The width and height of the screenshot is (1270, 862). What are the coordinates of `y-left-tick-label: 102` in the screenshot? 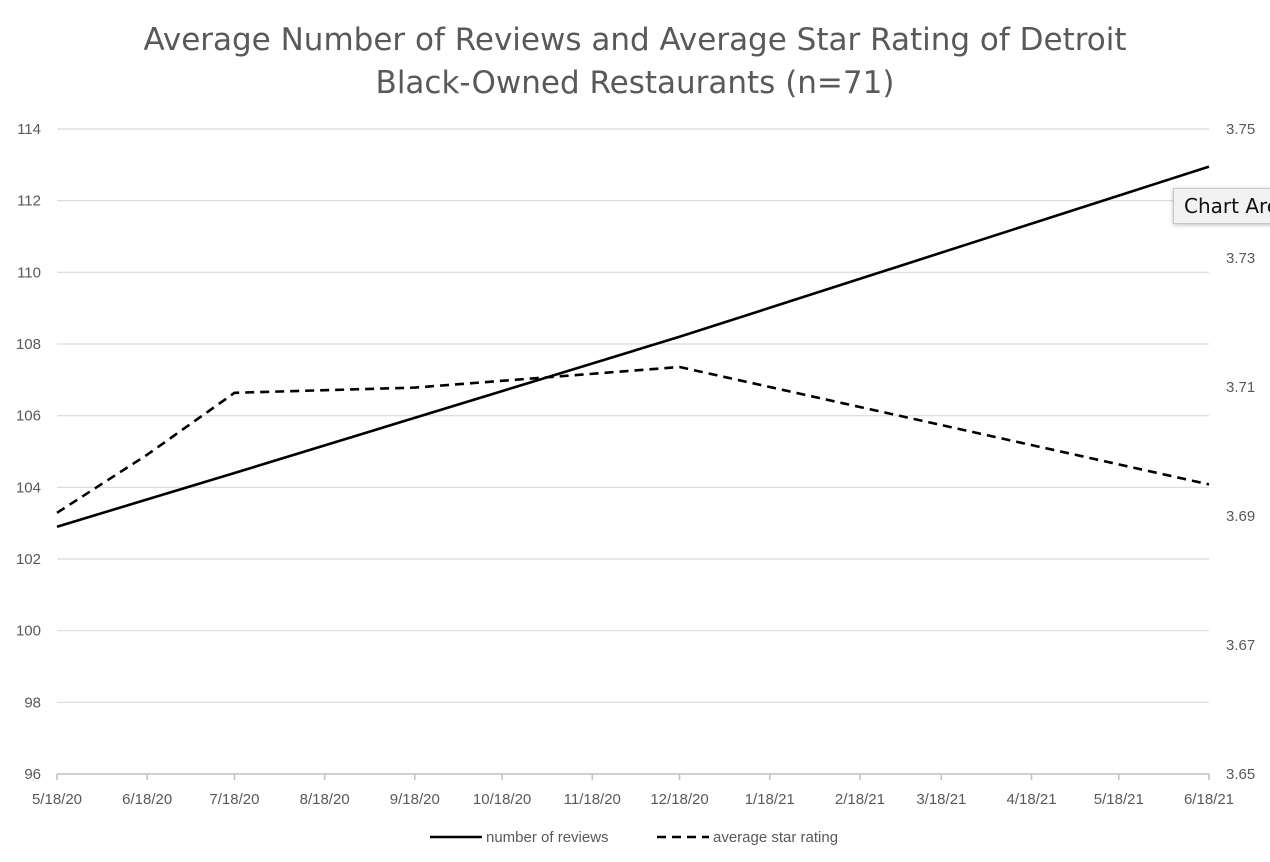 It's located at (28, 559).